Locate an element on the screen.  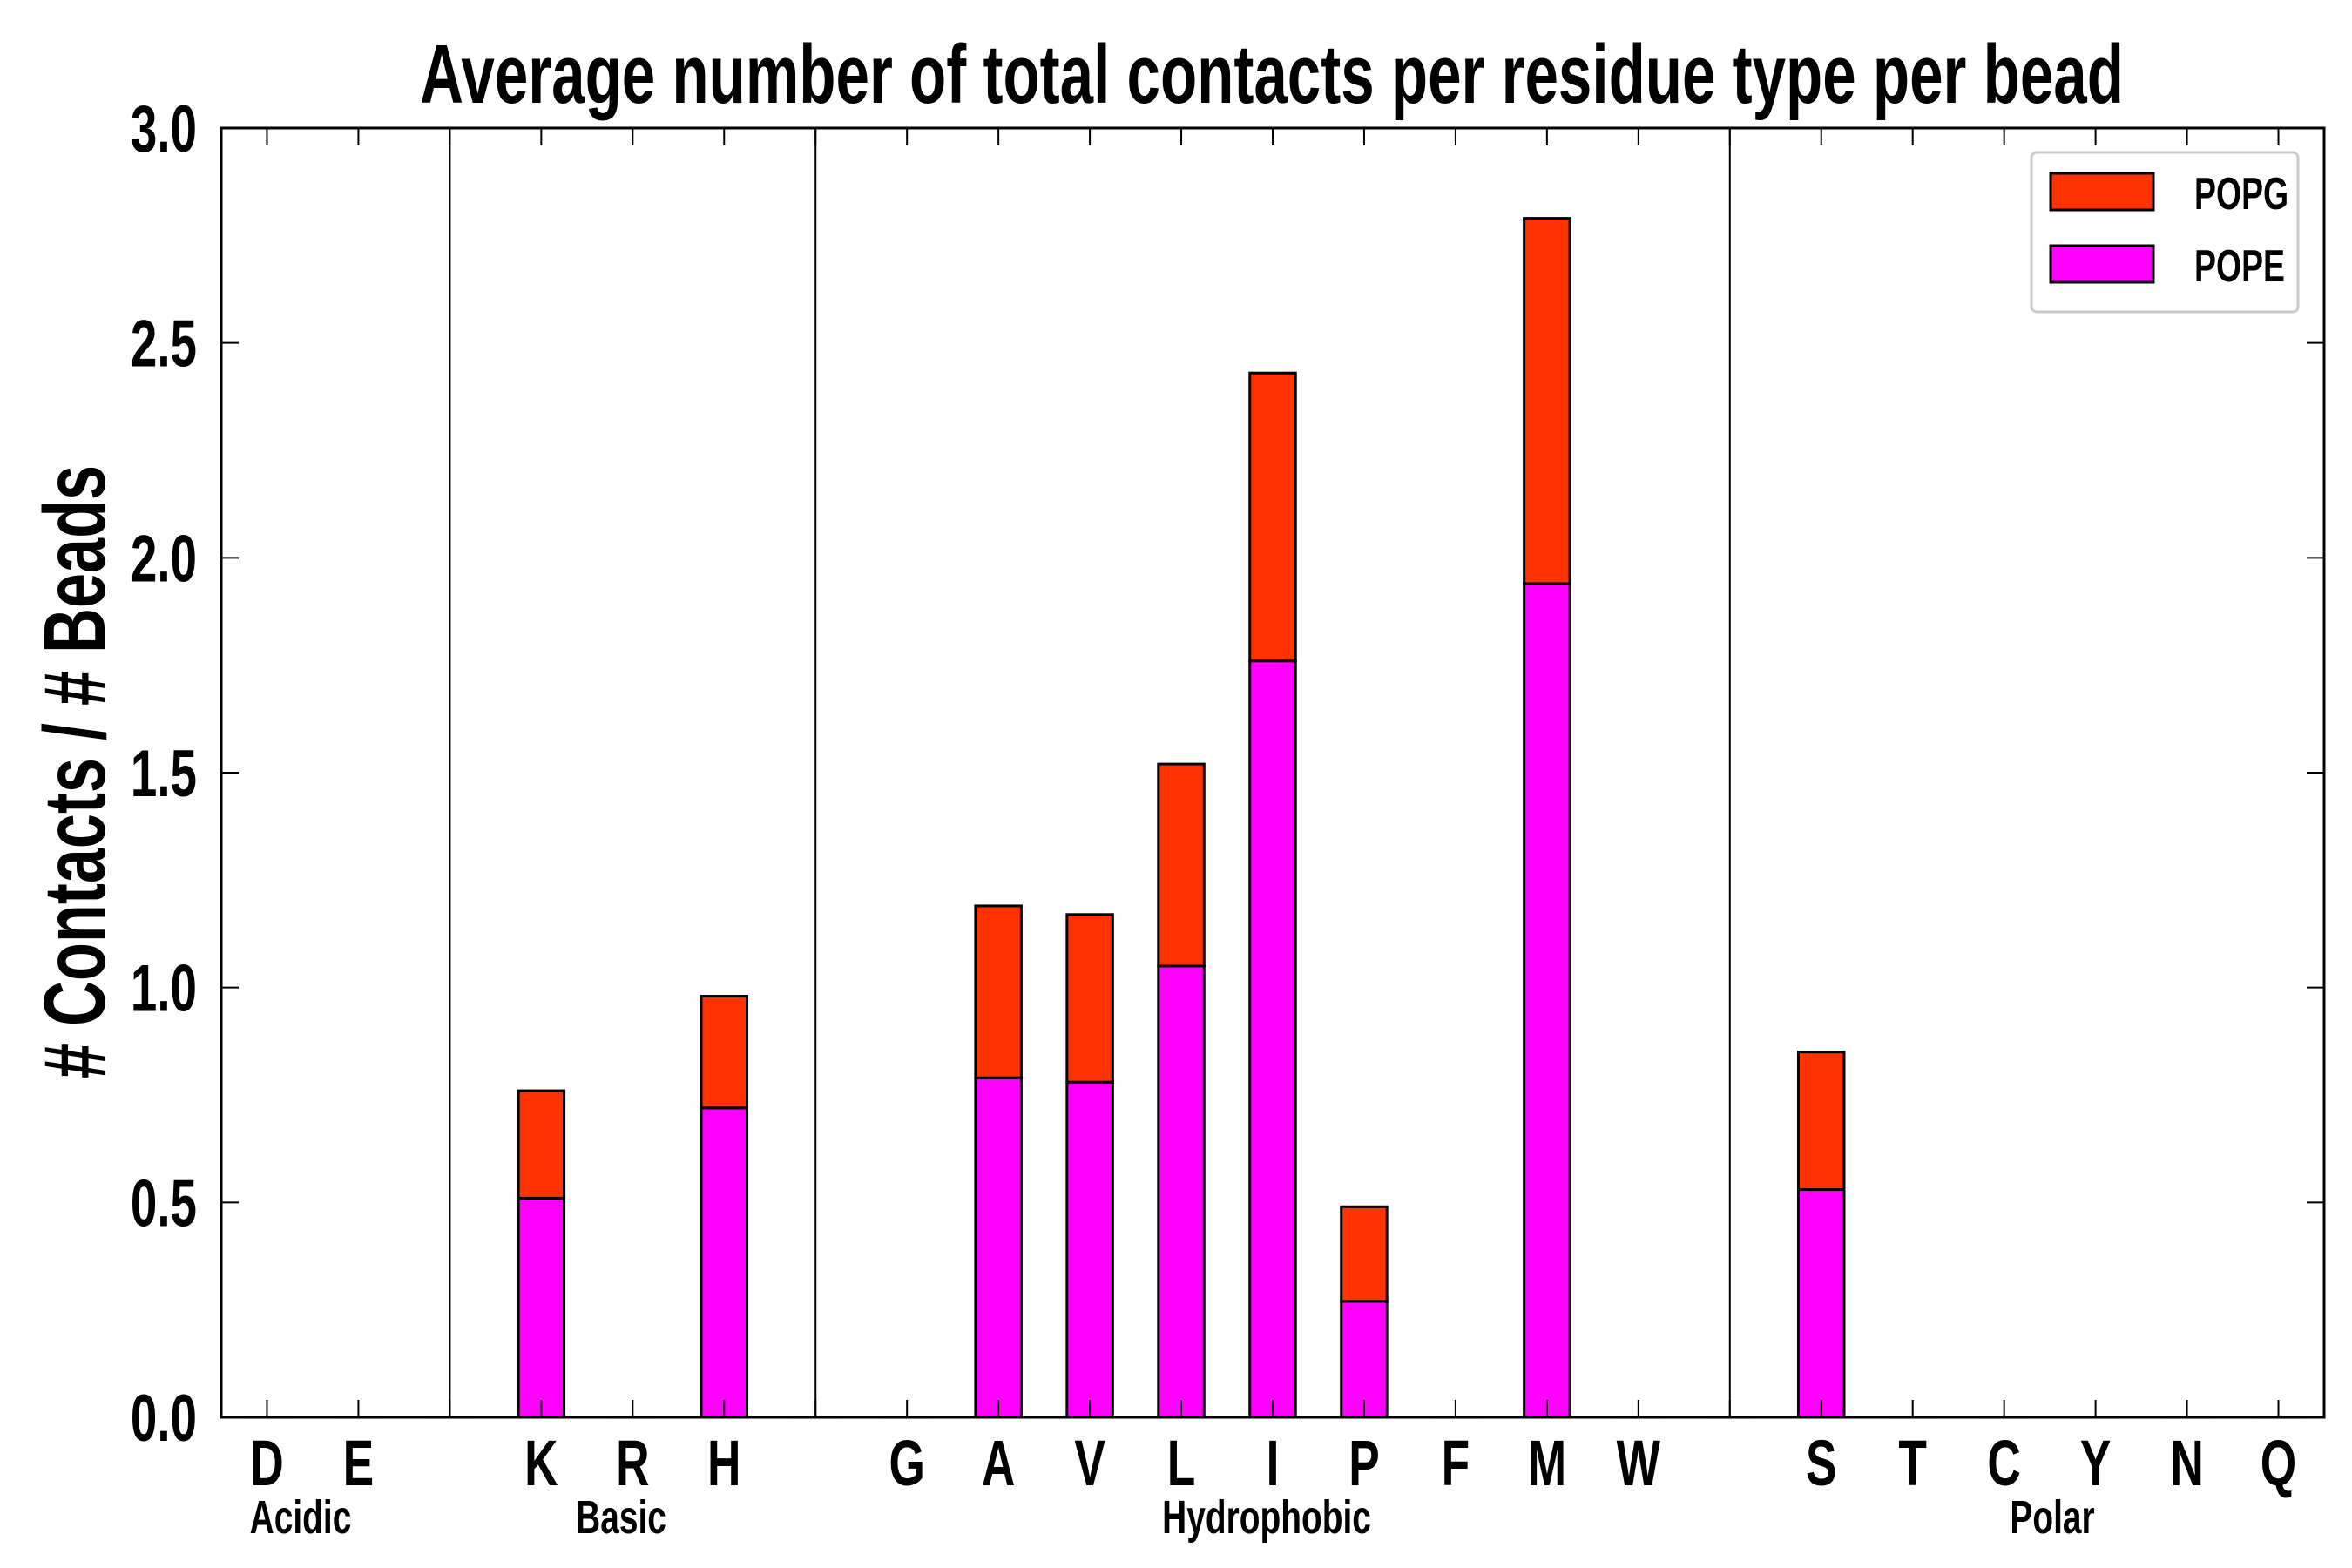
bar-popg-I is located at coordinates (1272, 517).